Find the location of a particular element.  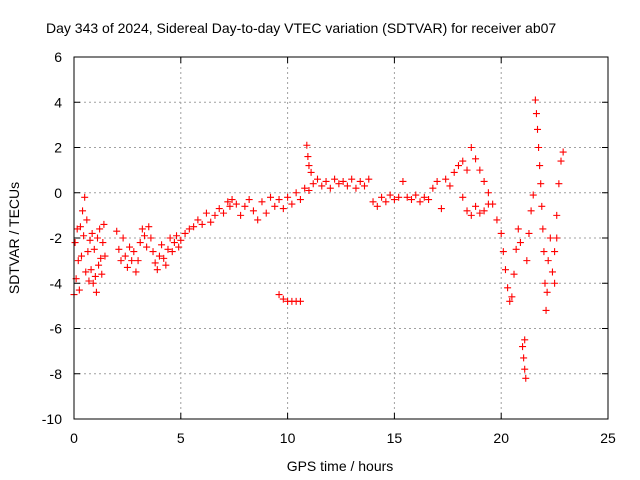

x-tick-label: 10 is located at coordinates (288, 438).